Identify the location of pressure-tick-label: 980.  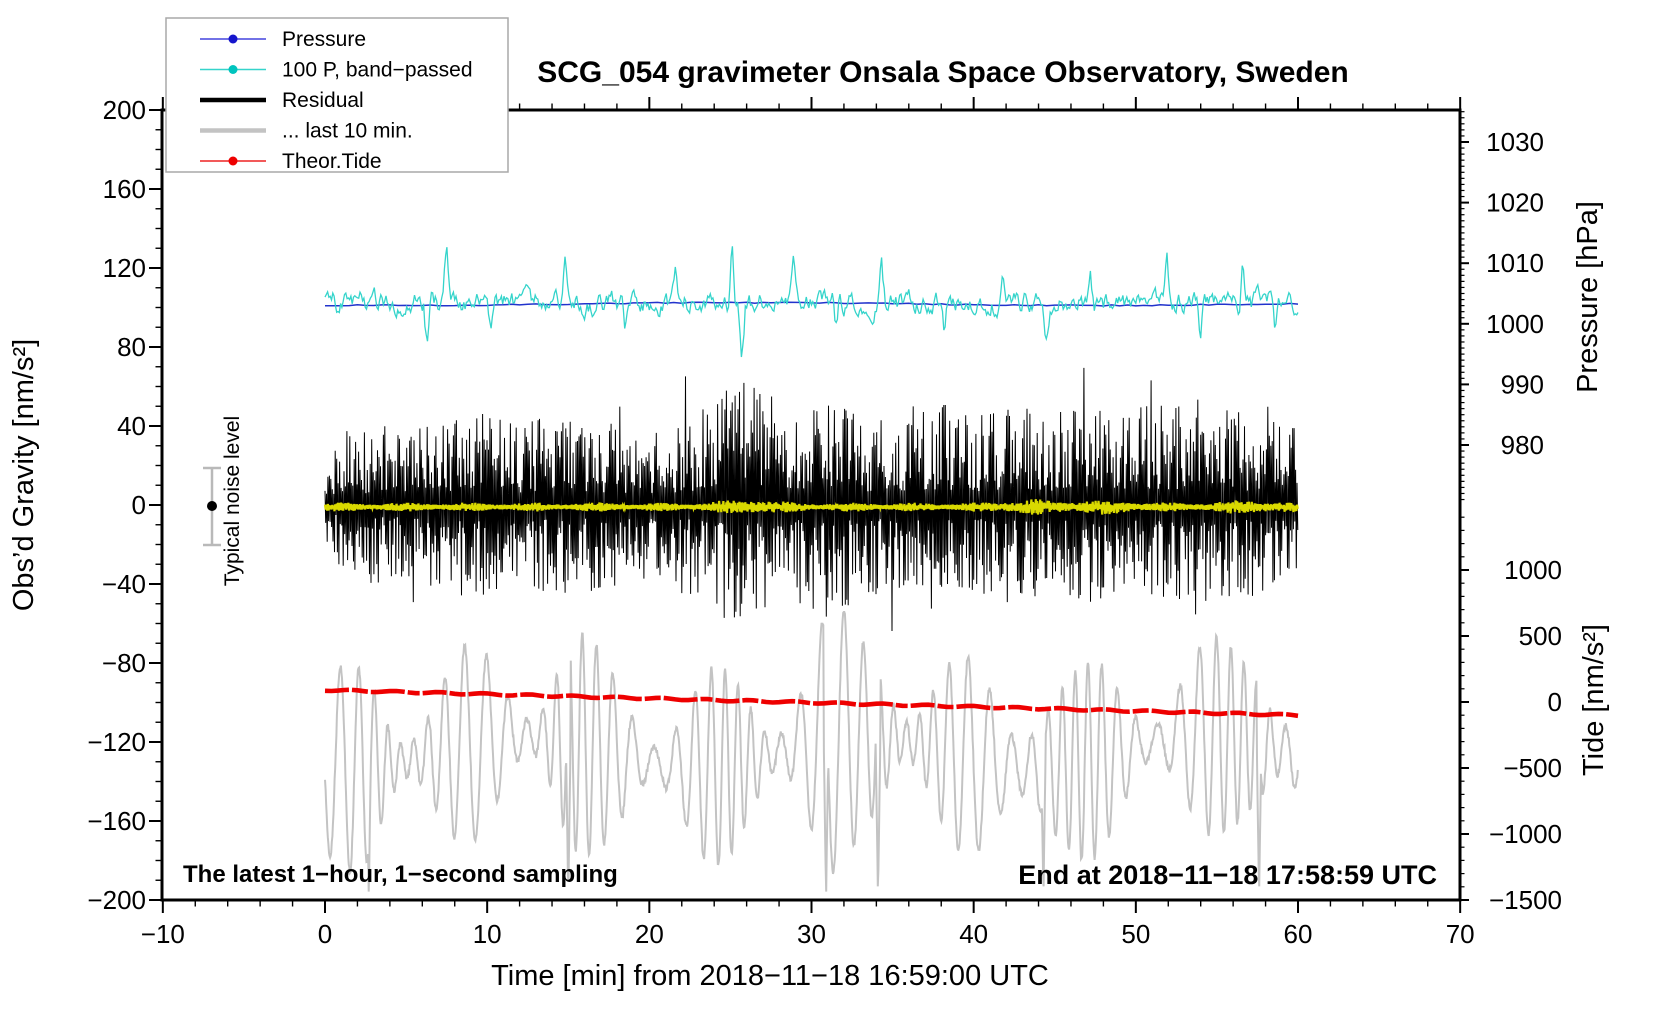
(1522, 445).